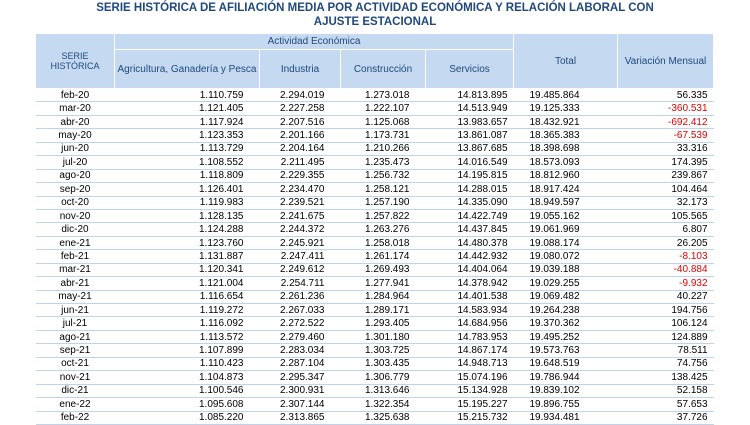 This screenshot has height=425, width=750. What do you see at coordinates (383, 176) in the screenshot?
I see `cell-construccion: 1.256.732` at bounding box center [383, 176].